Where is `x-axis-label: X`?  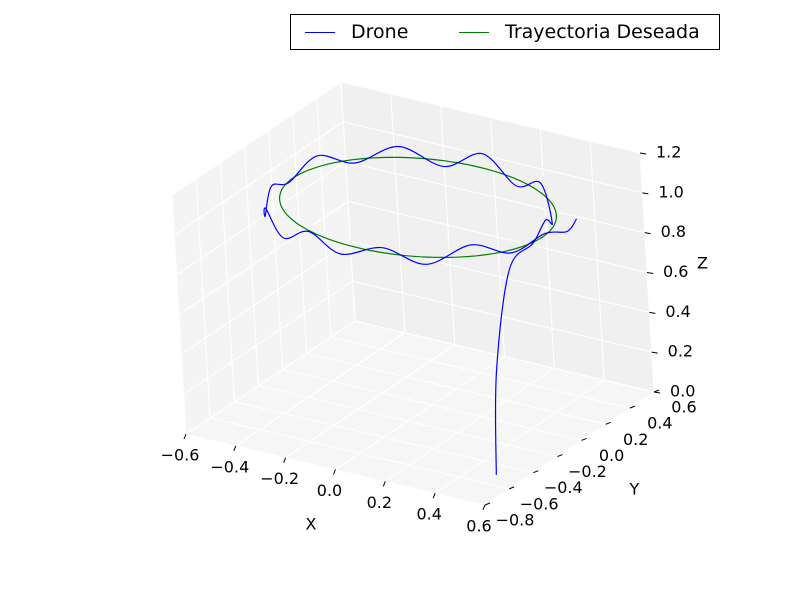
x-axis-label: X is located at coordinates (311, 524).